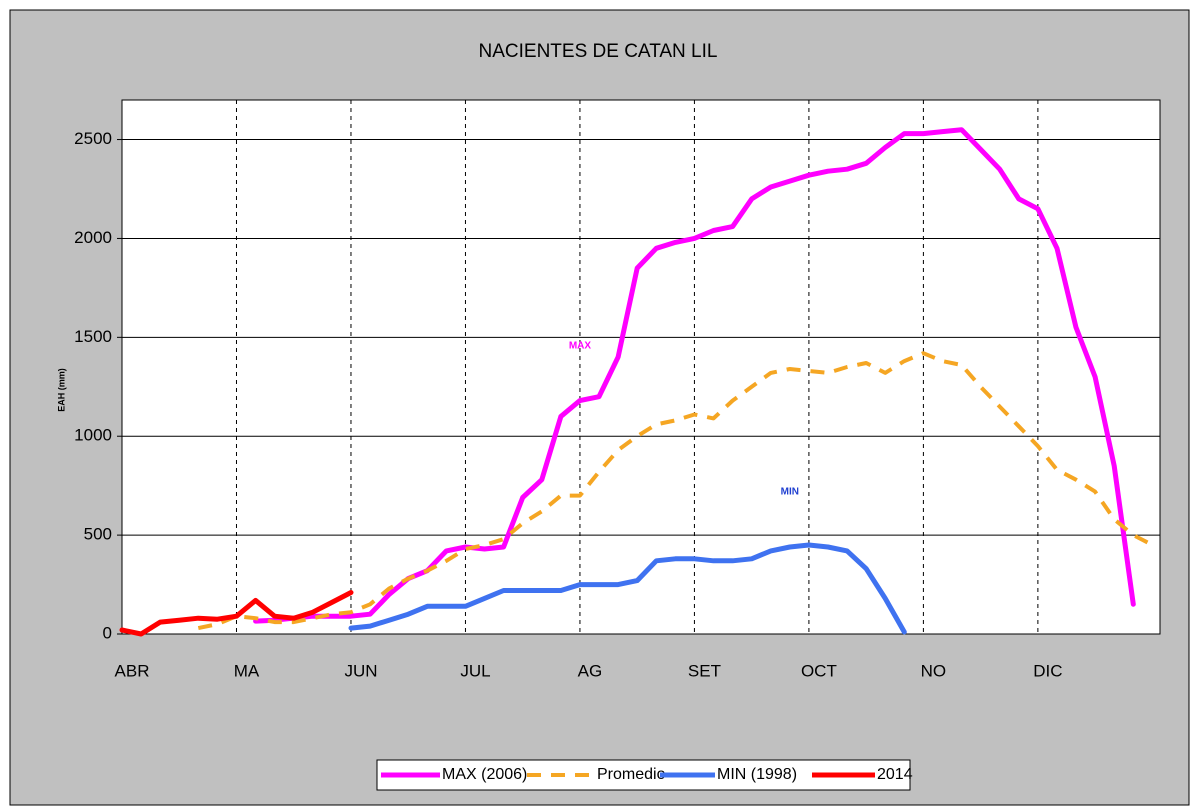 The image size is (1197, 810). Describe the element at coordinates (360, 670) in the screenshot. I see `x-tick-label: JUN` at that location.